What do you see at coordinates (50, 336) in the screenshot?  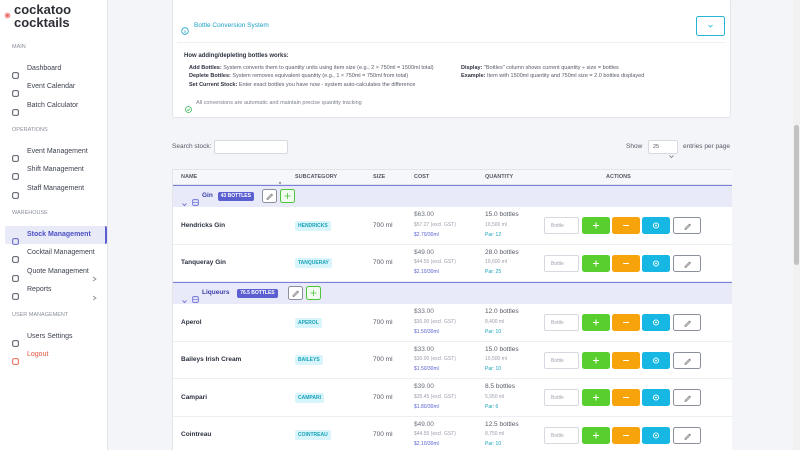 I see `nav-item: Users Settings` at bounding box center [50, 336].